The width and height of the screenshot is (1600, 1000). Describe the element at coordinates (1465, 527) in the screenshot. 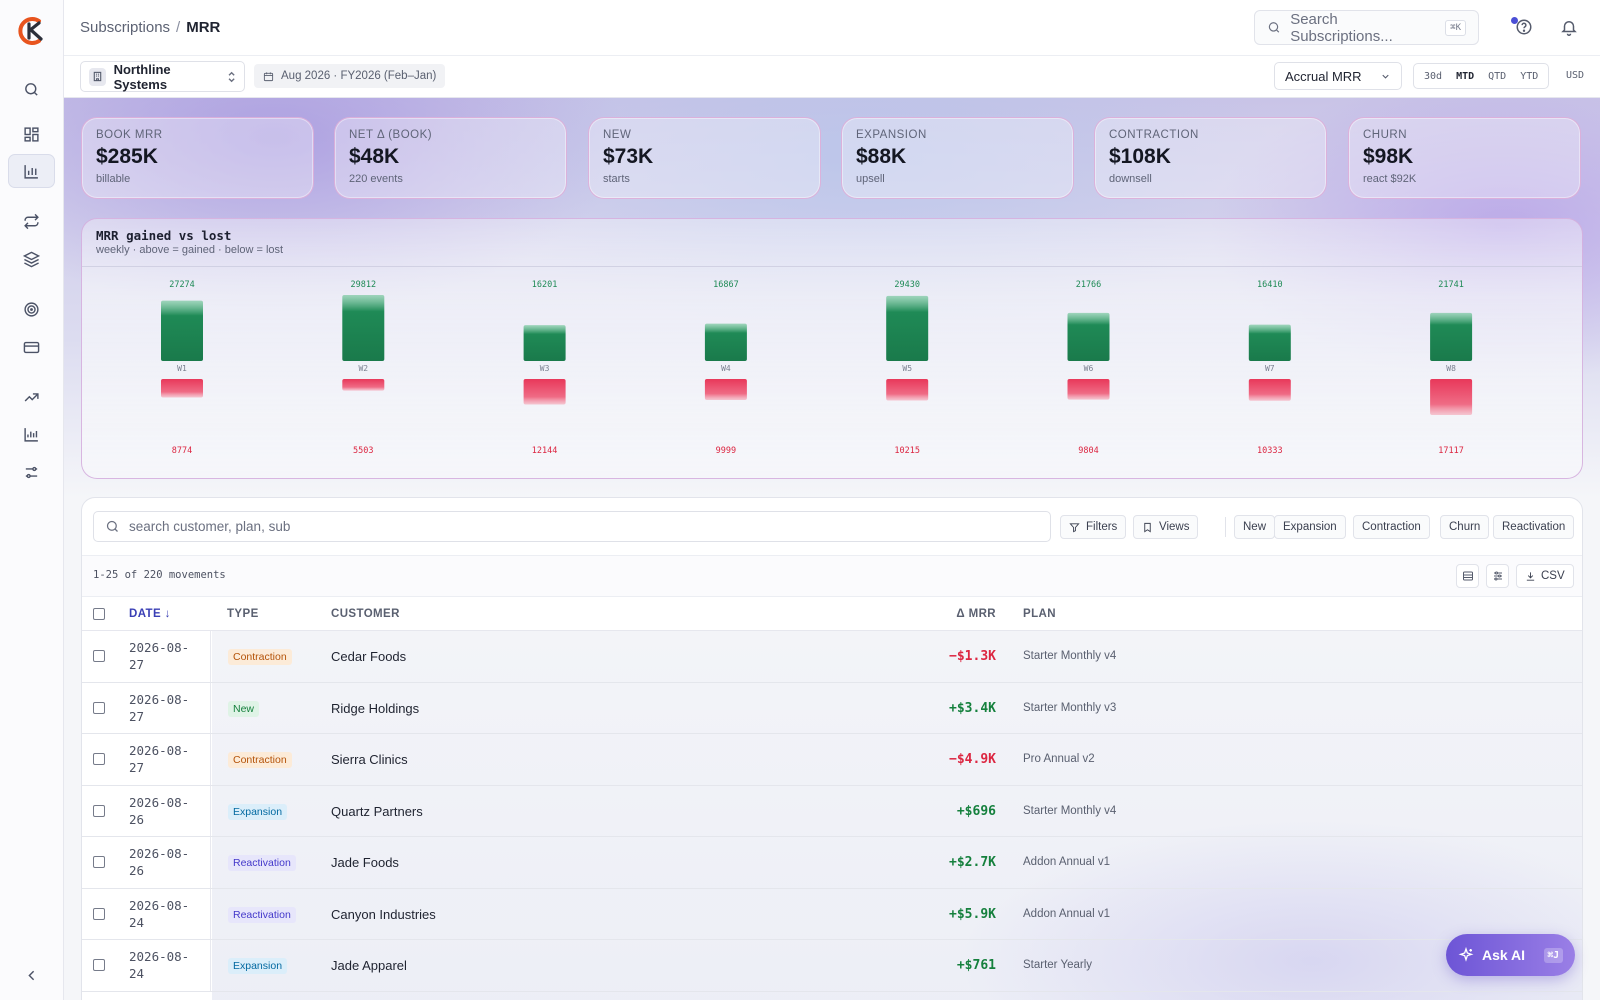

I see `filter-chip-churn: Churn` at that location.